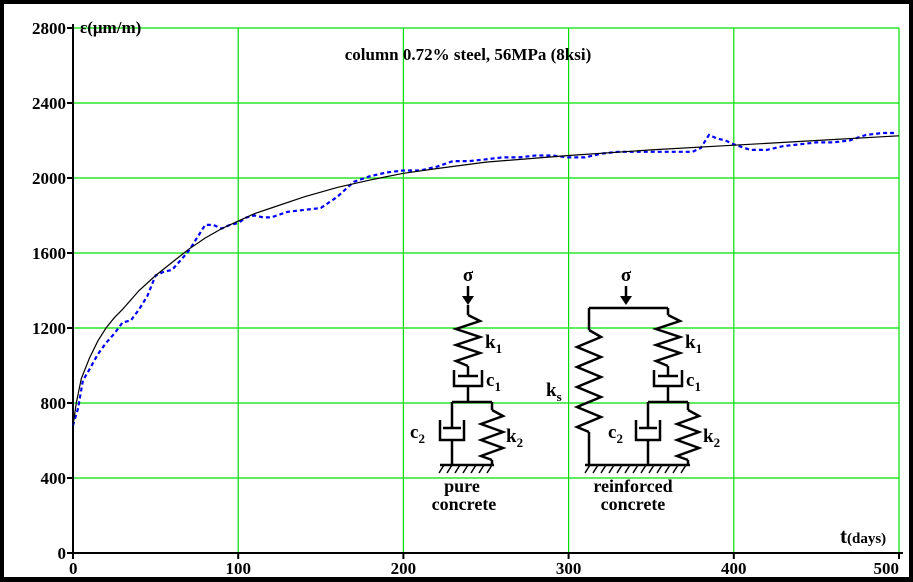 The height and width of the screenshot is (582, 913). Describe the element at coordinates (688, 435) in the screenshot. I see `spring-k2-reinforced` at that location.